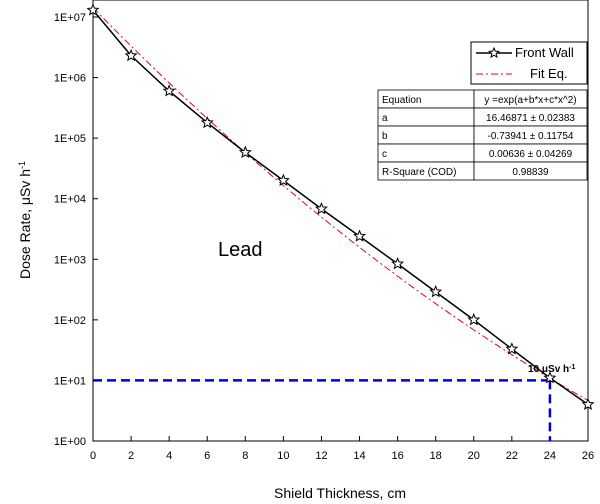  What do you see at coordinates (548, 369) in the screenshot?
I see `reference-label-main: 10 μSv h` at bounding box center [548, 369].